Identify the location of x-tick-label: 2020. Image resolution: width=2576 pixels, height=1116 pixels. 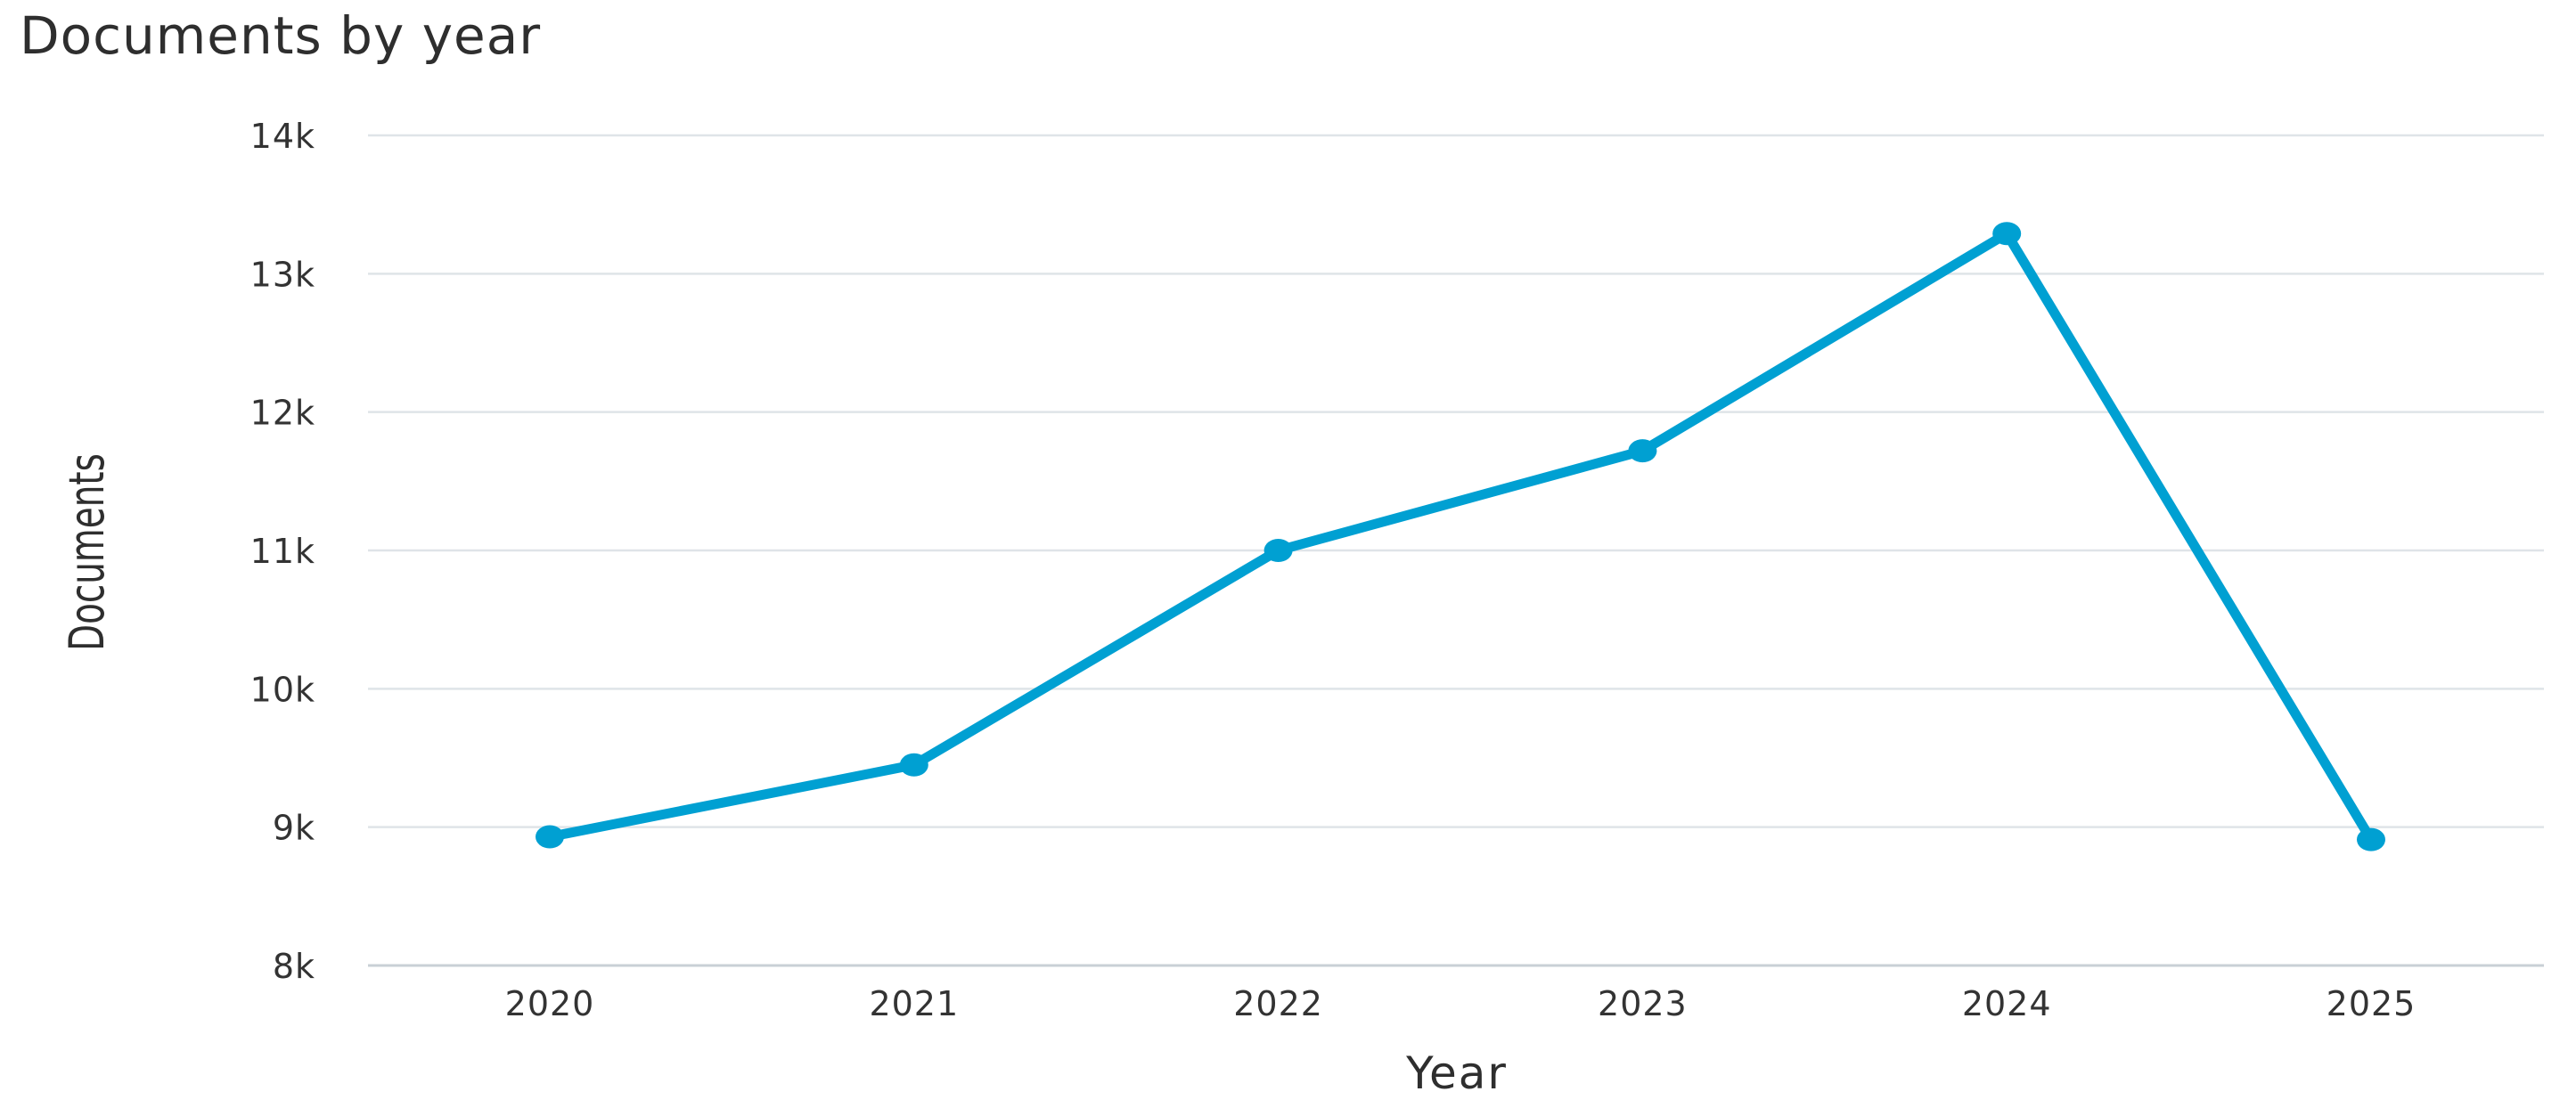
(550, 1003).